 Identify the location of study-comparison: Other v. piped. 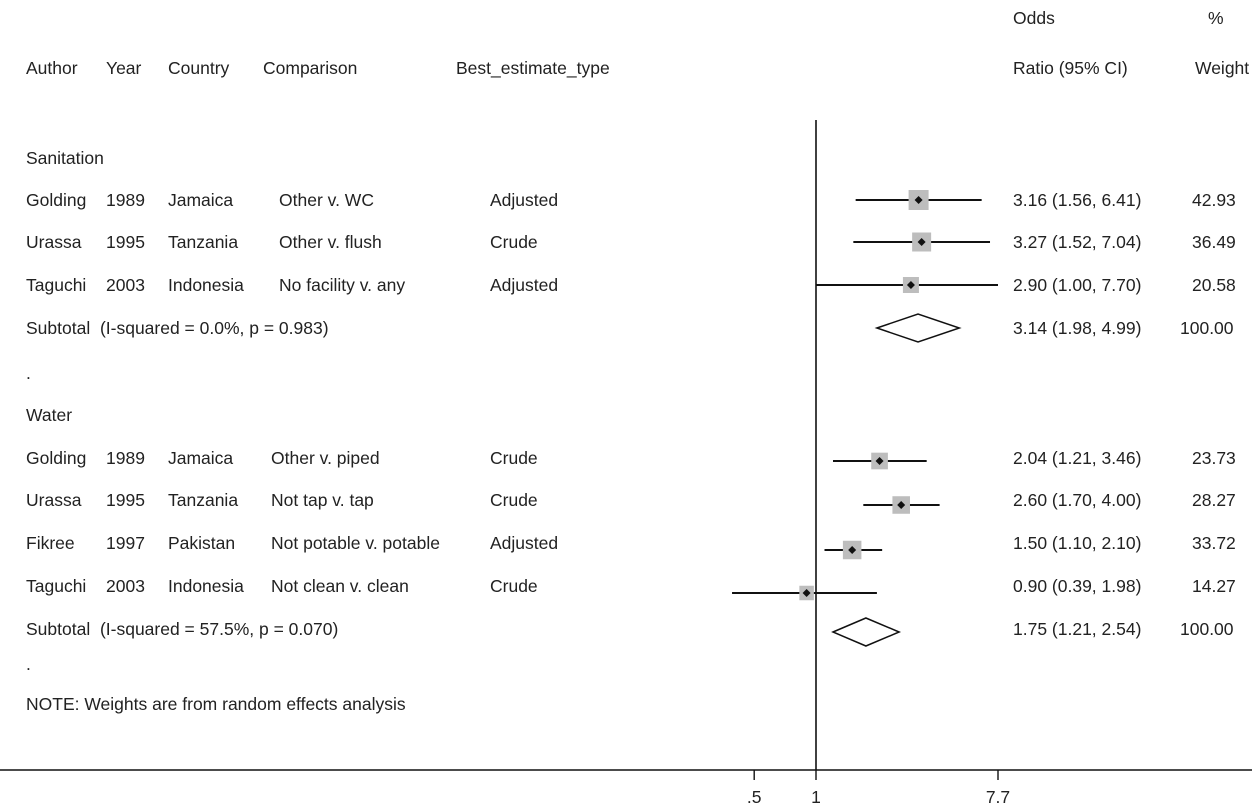
(325, 458).